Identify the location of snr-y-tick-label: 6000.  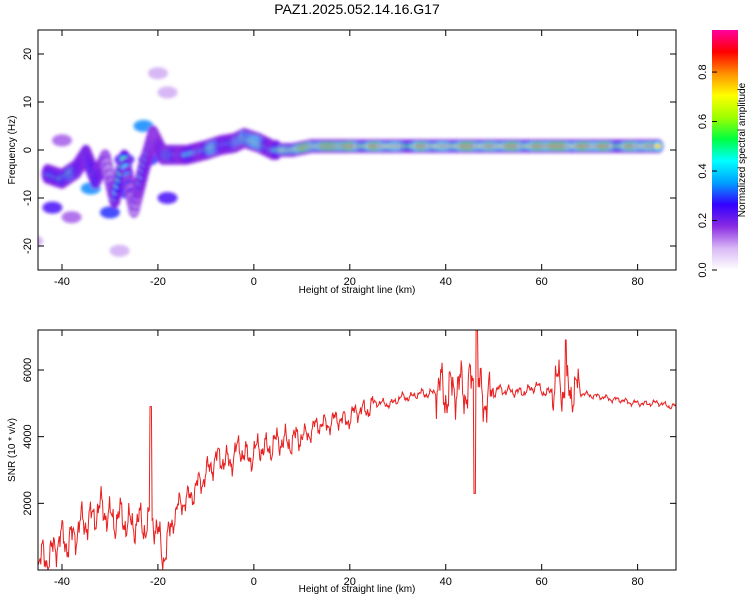
(28, 370).